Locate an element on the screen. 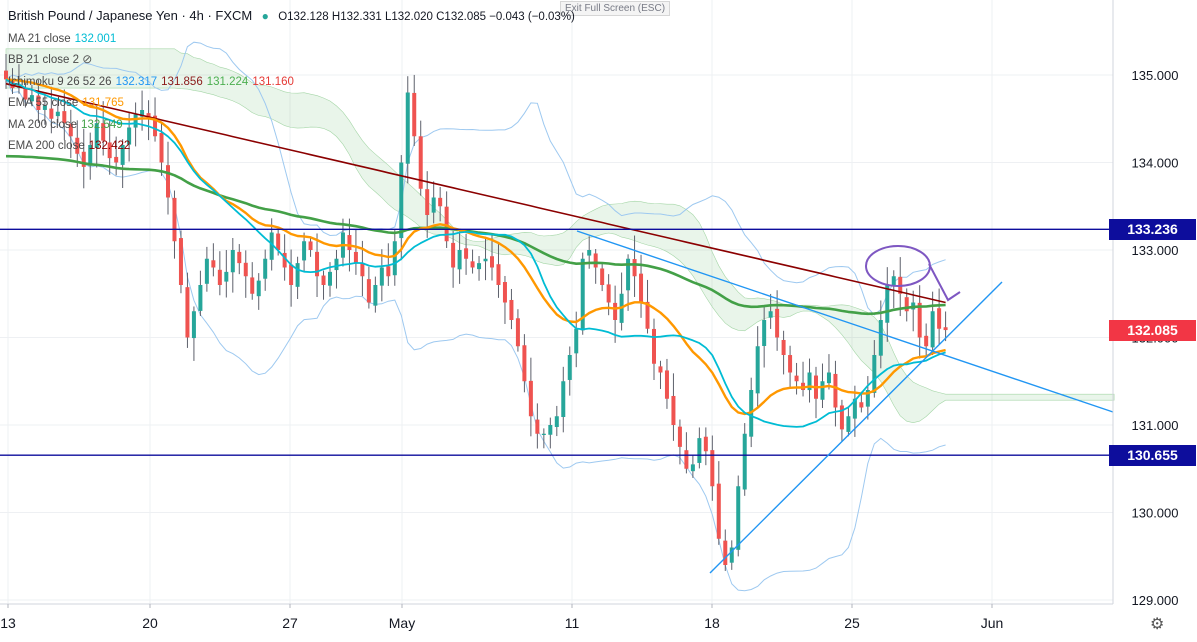 The height and width of the screenshot is (642, 1197). indicator-row: EMA 200 close 132.422 is located at coordinates (291, 146).